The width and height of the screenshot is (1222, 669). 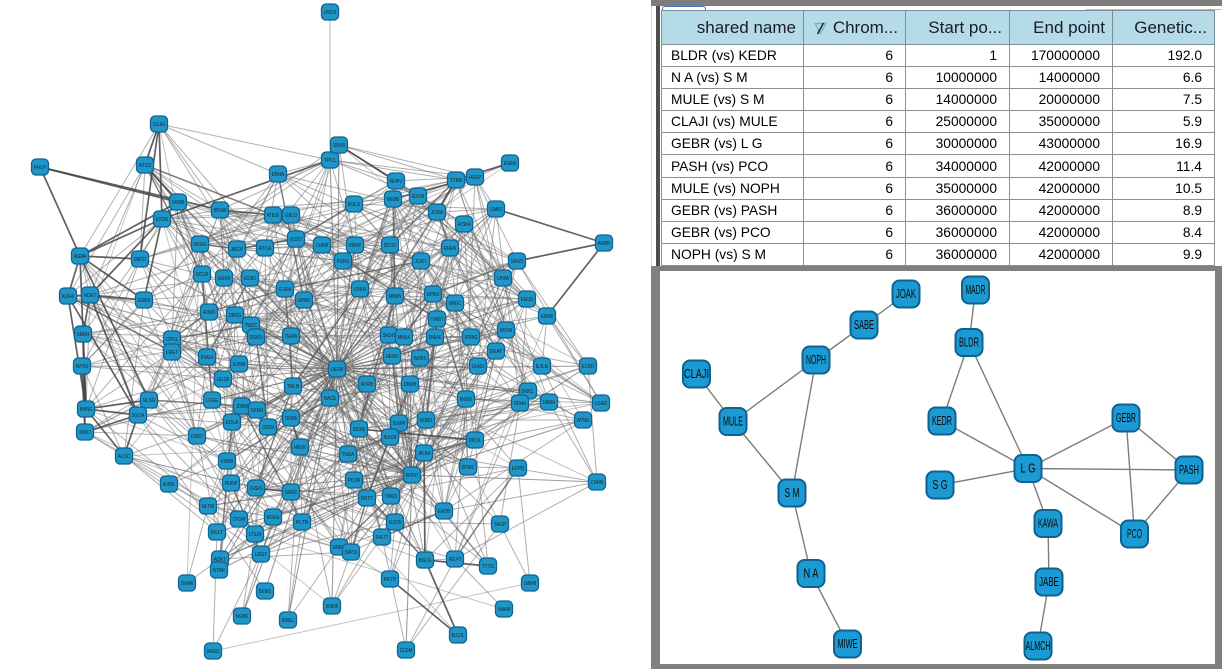 What do you see at coordinates (250, 279) in the screenshot?
I see `svg-text: RJGBG` at bounding box center [250, 279].